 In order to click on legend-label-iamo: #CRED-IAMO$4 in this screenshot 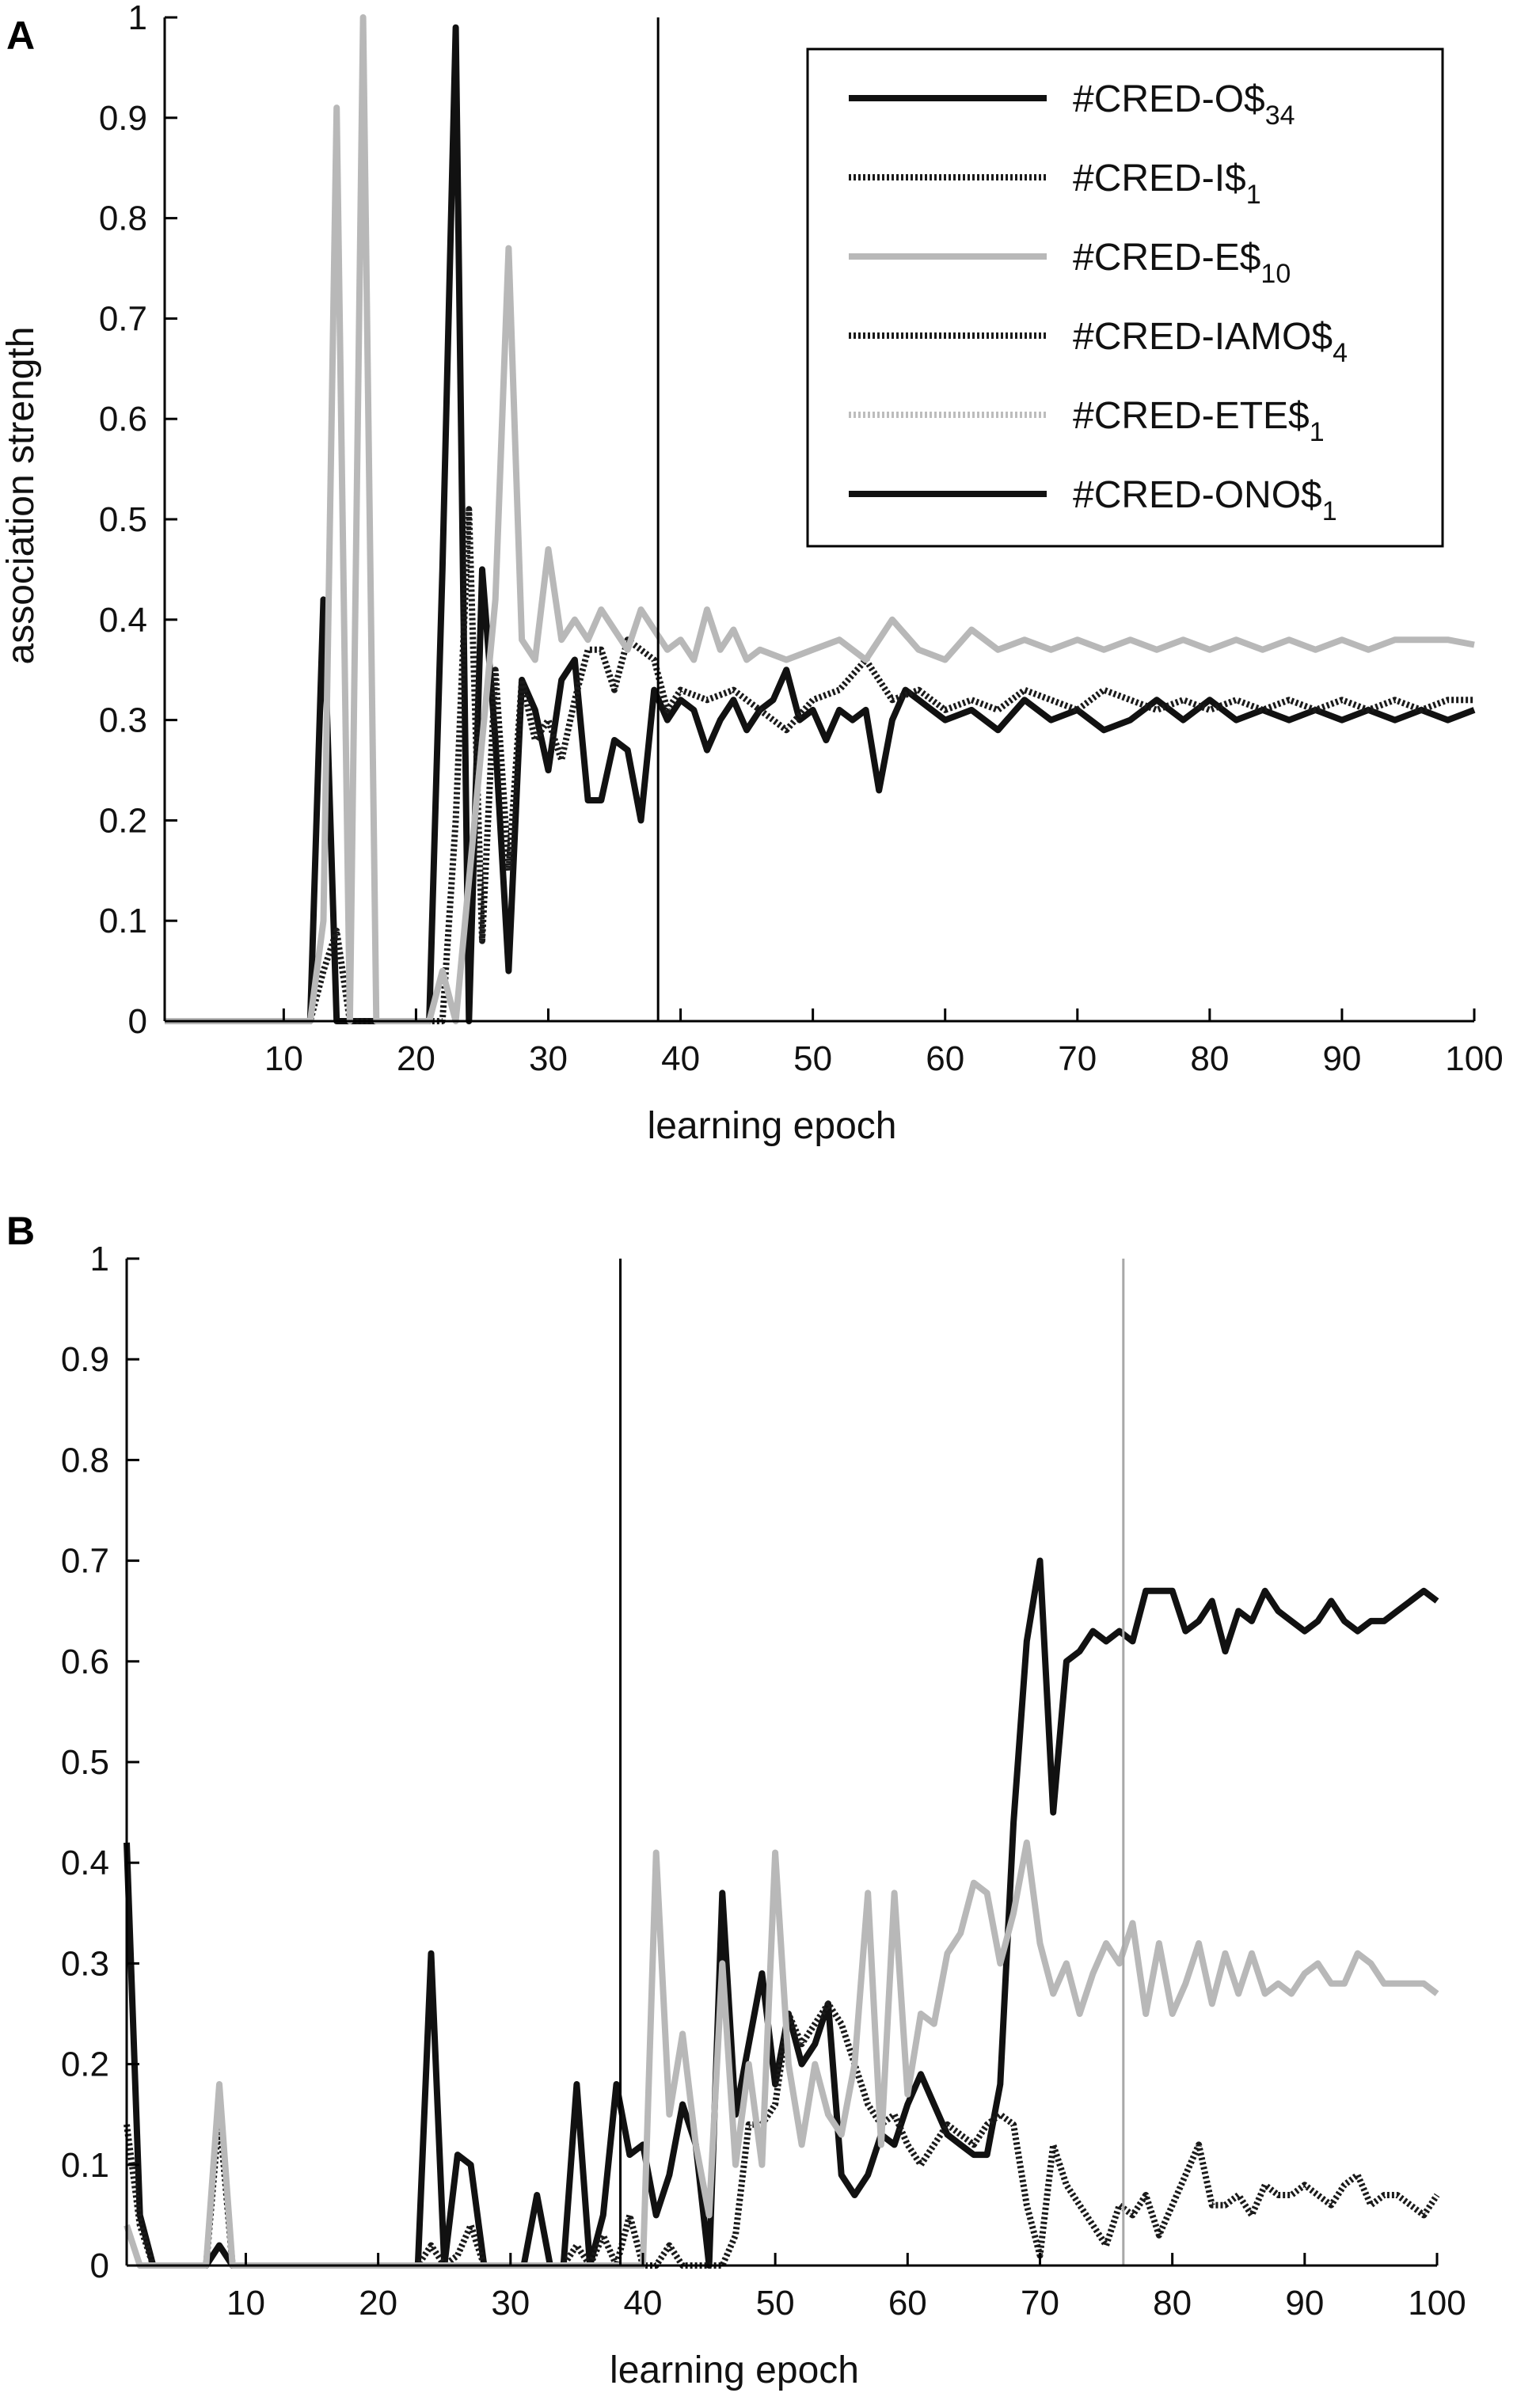, I will do `click(1210, 342)`.